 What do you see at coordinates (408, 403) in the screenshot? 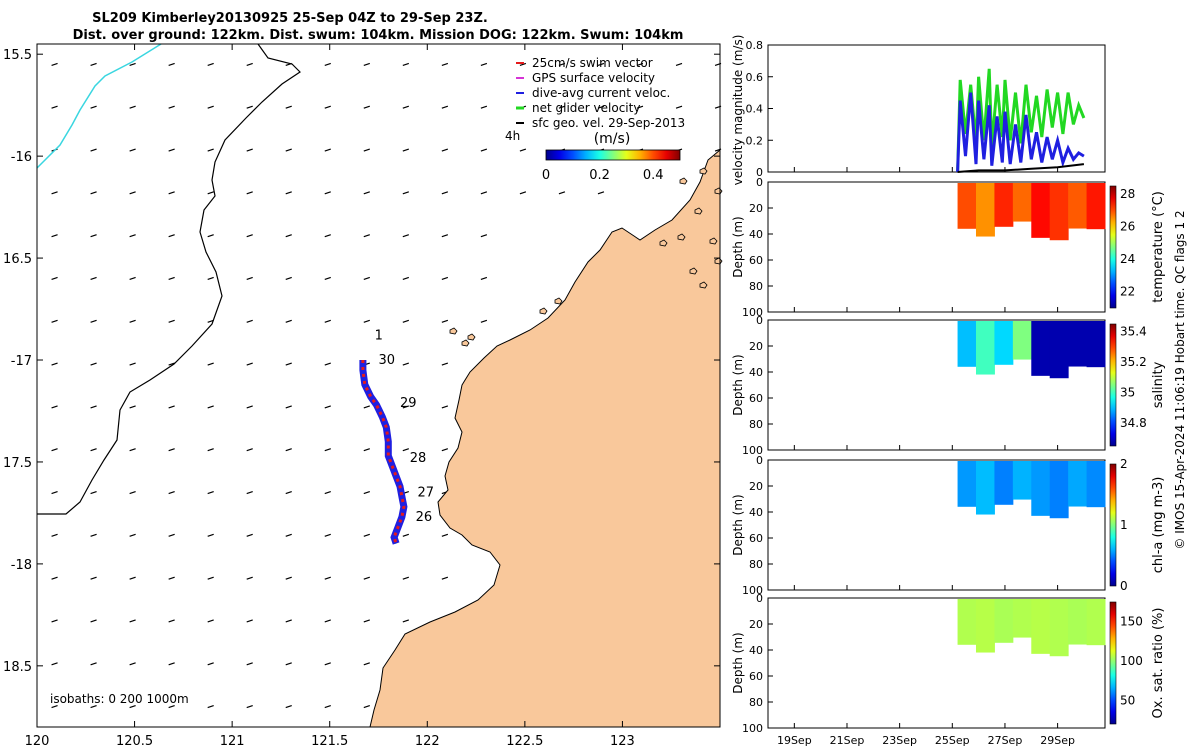
I see `day-label: 29` at bounding box center [408, 403].